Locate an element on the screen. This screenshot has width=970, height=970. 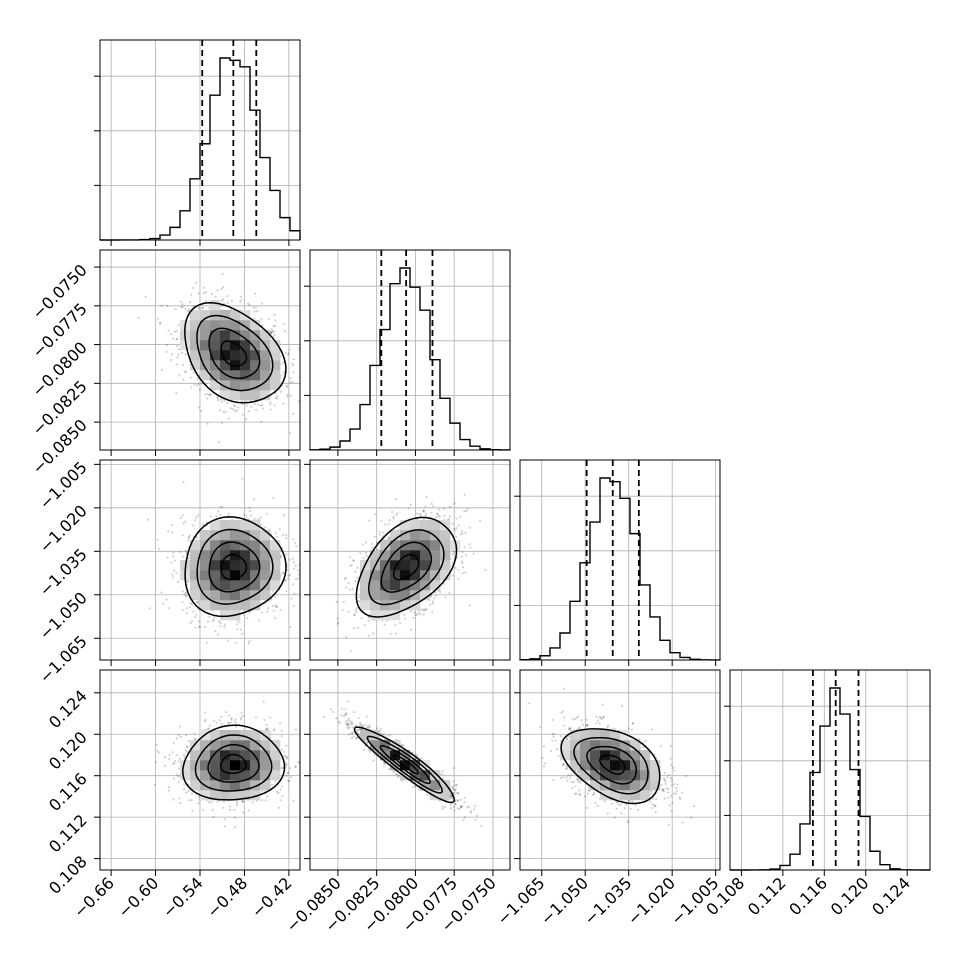
panel-frame is located at coordinates (410, 560).